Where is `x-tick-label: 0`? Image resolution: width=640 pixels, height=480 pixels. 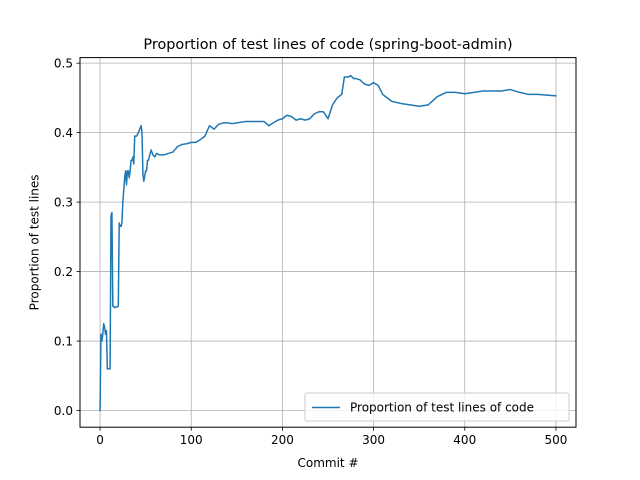
x-tick-label: 0 is located at coordinates (100, 440).